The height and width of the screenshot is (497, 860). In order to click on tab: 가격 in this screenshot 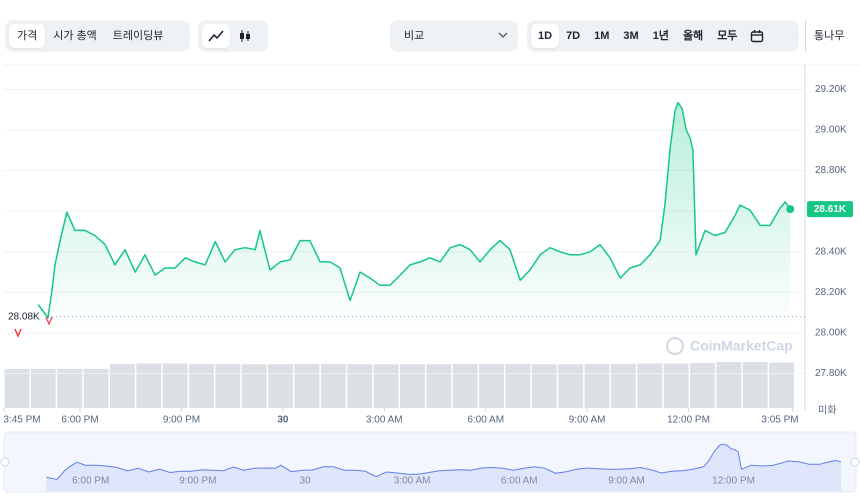, I will do `click(27, 36)`.